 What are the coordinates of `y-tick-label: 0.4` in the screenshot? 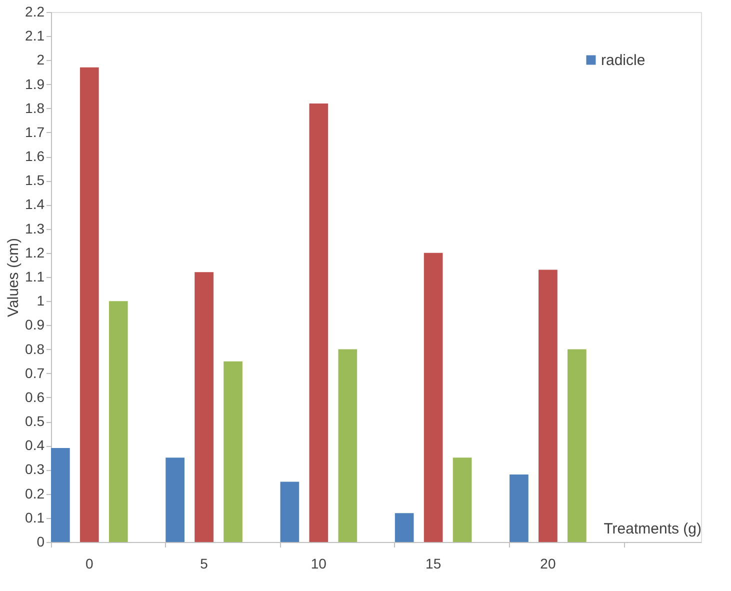 It's located at (35, 445).